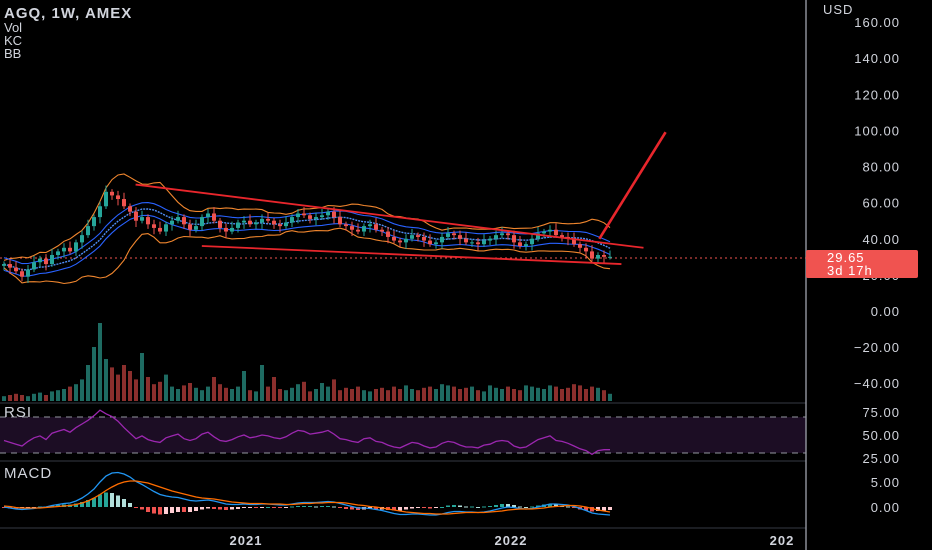  Describe the element at coordinates (28, 473) in the screenshot. I see `macd-pane-label: MACD` at that location.